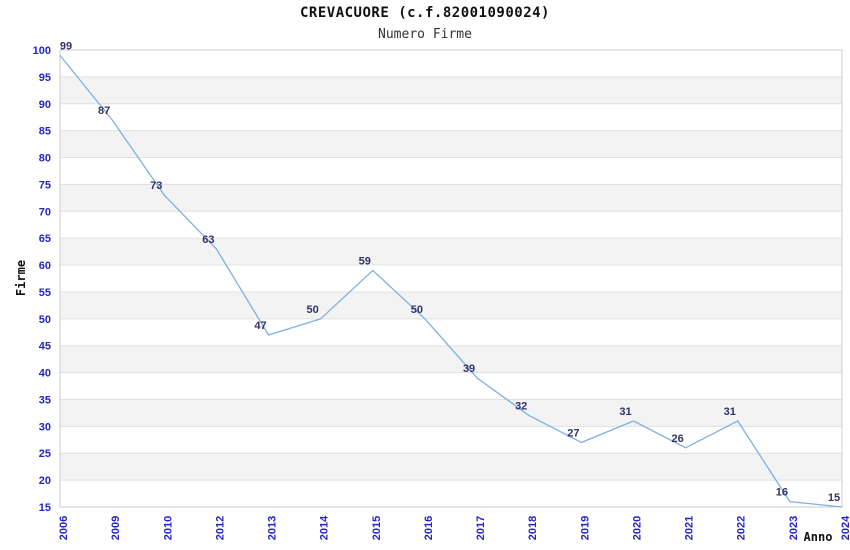 The width and height of the screenshot is (850, 550). Describe the element at coordinates (45, 508) in the screenshot. I see `y-tick-label: 15` at that location.